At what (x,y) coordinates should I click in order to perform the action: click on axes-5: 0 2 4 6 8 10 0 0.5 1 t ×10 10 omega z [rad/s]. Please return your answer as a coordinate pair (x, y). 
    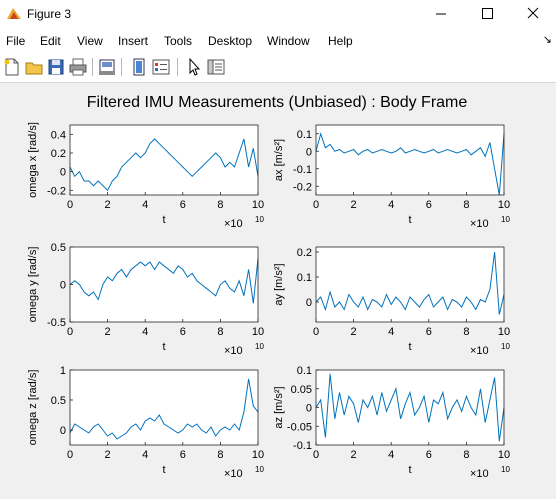
    Looking at the image, I should click on (145, 422).